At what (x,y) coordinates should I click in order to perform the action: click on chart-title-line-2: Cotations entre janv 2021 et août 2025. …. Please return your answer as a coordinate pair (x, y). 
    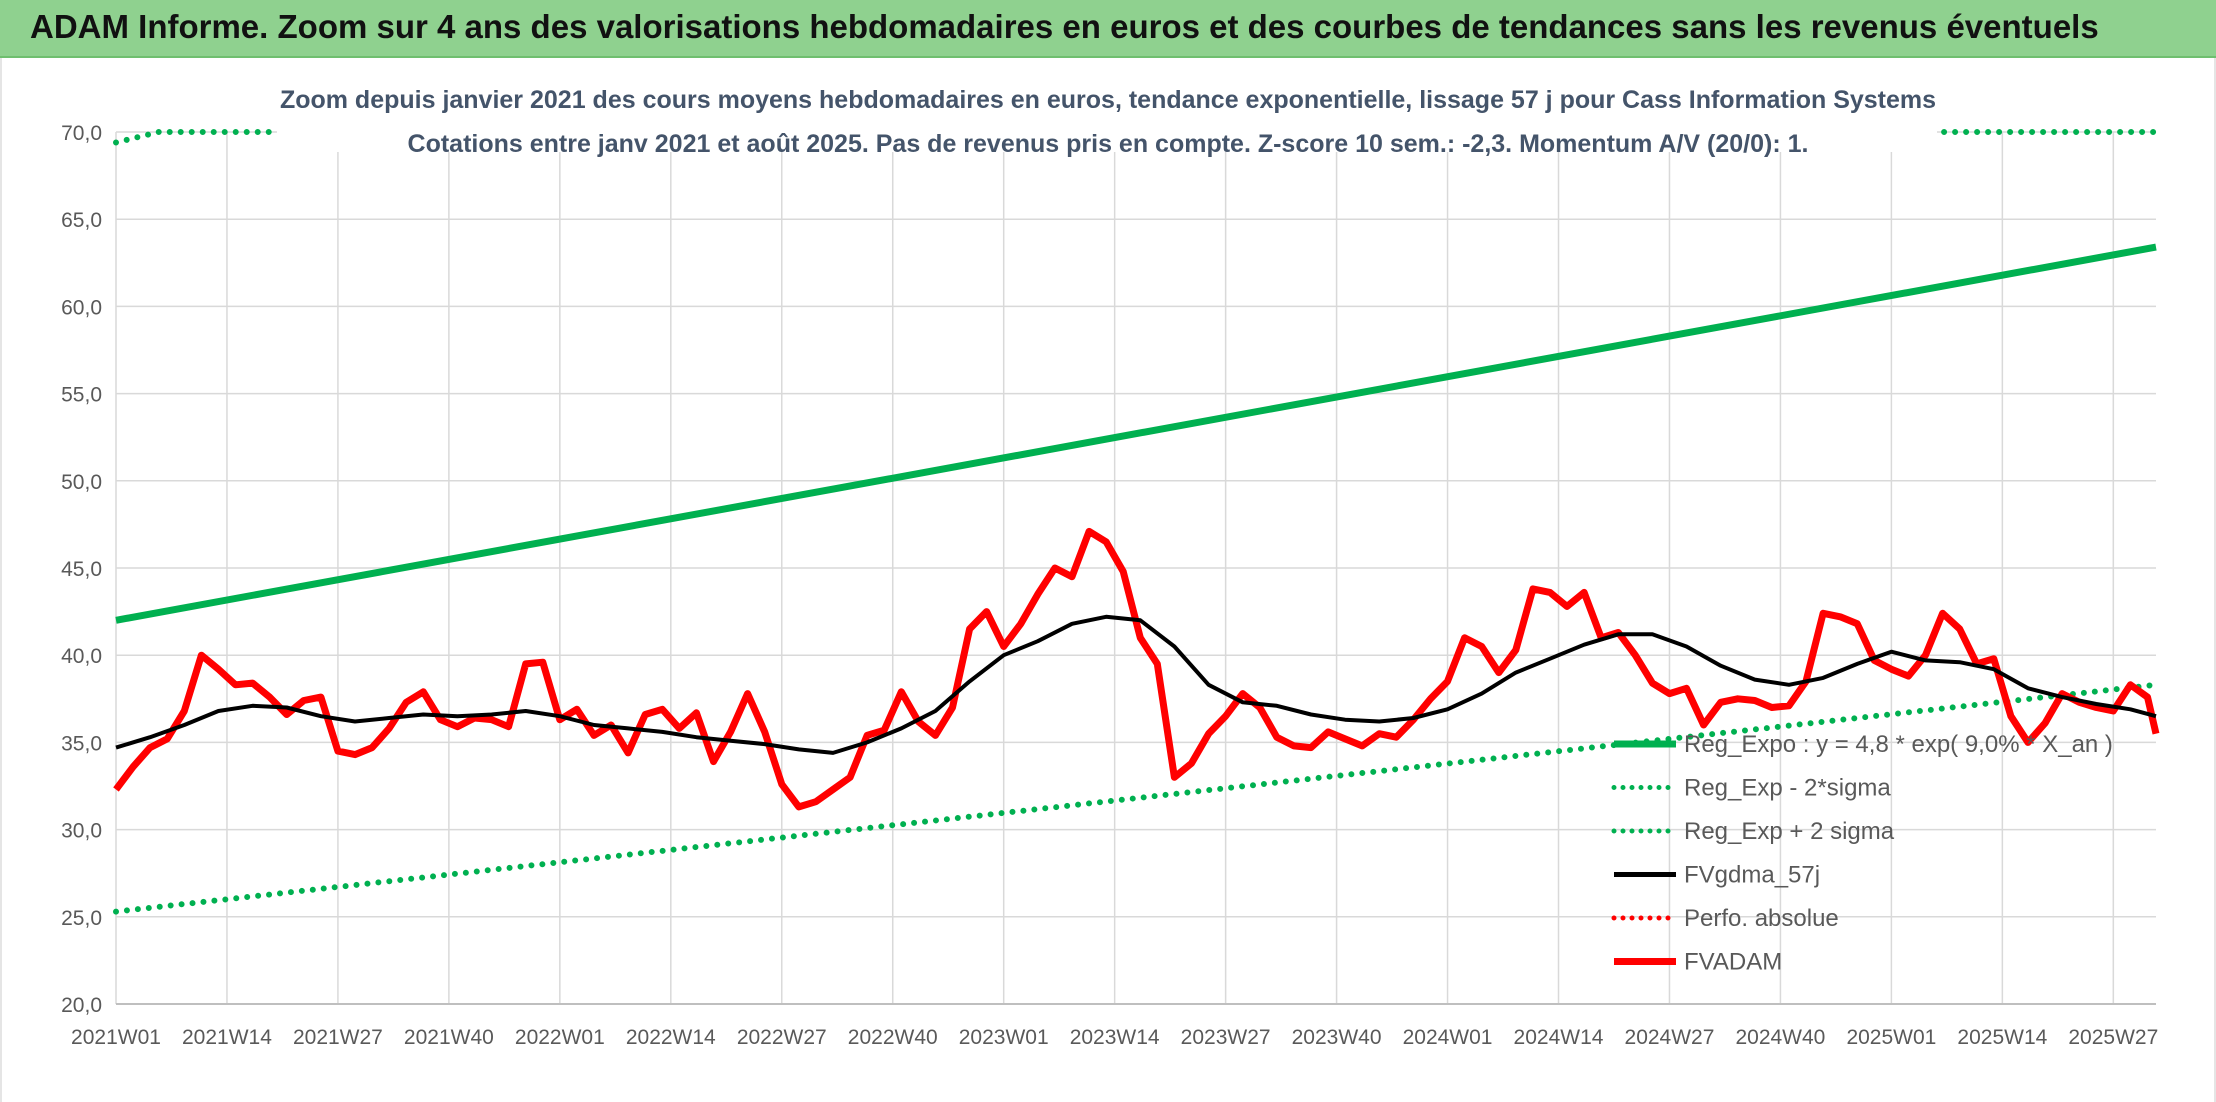
    Looking at the image, I should click on (1108, 144).